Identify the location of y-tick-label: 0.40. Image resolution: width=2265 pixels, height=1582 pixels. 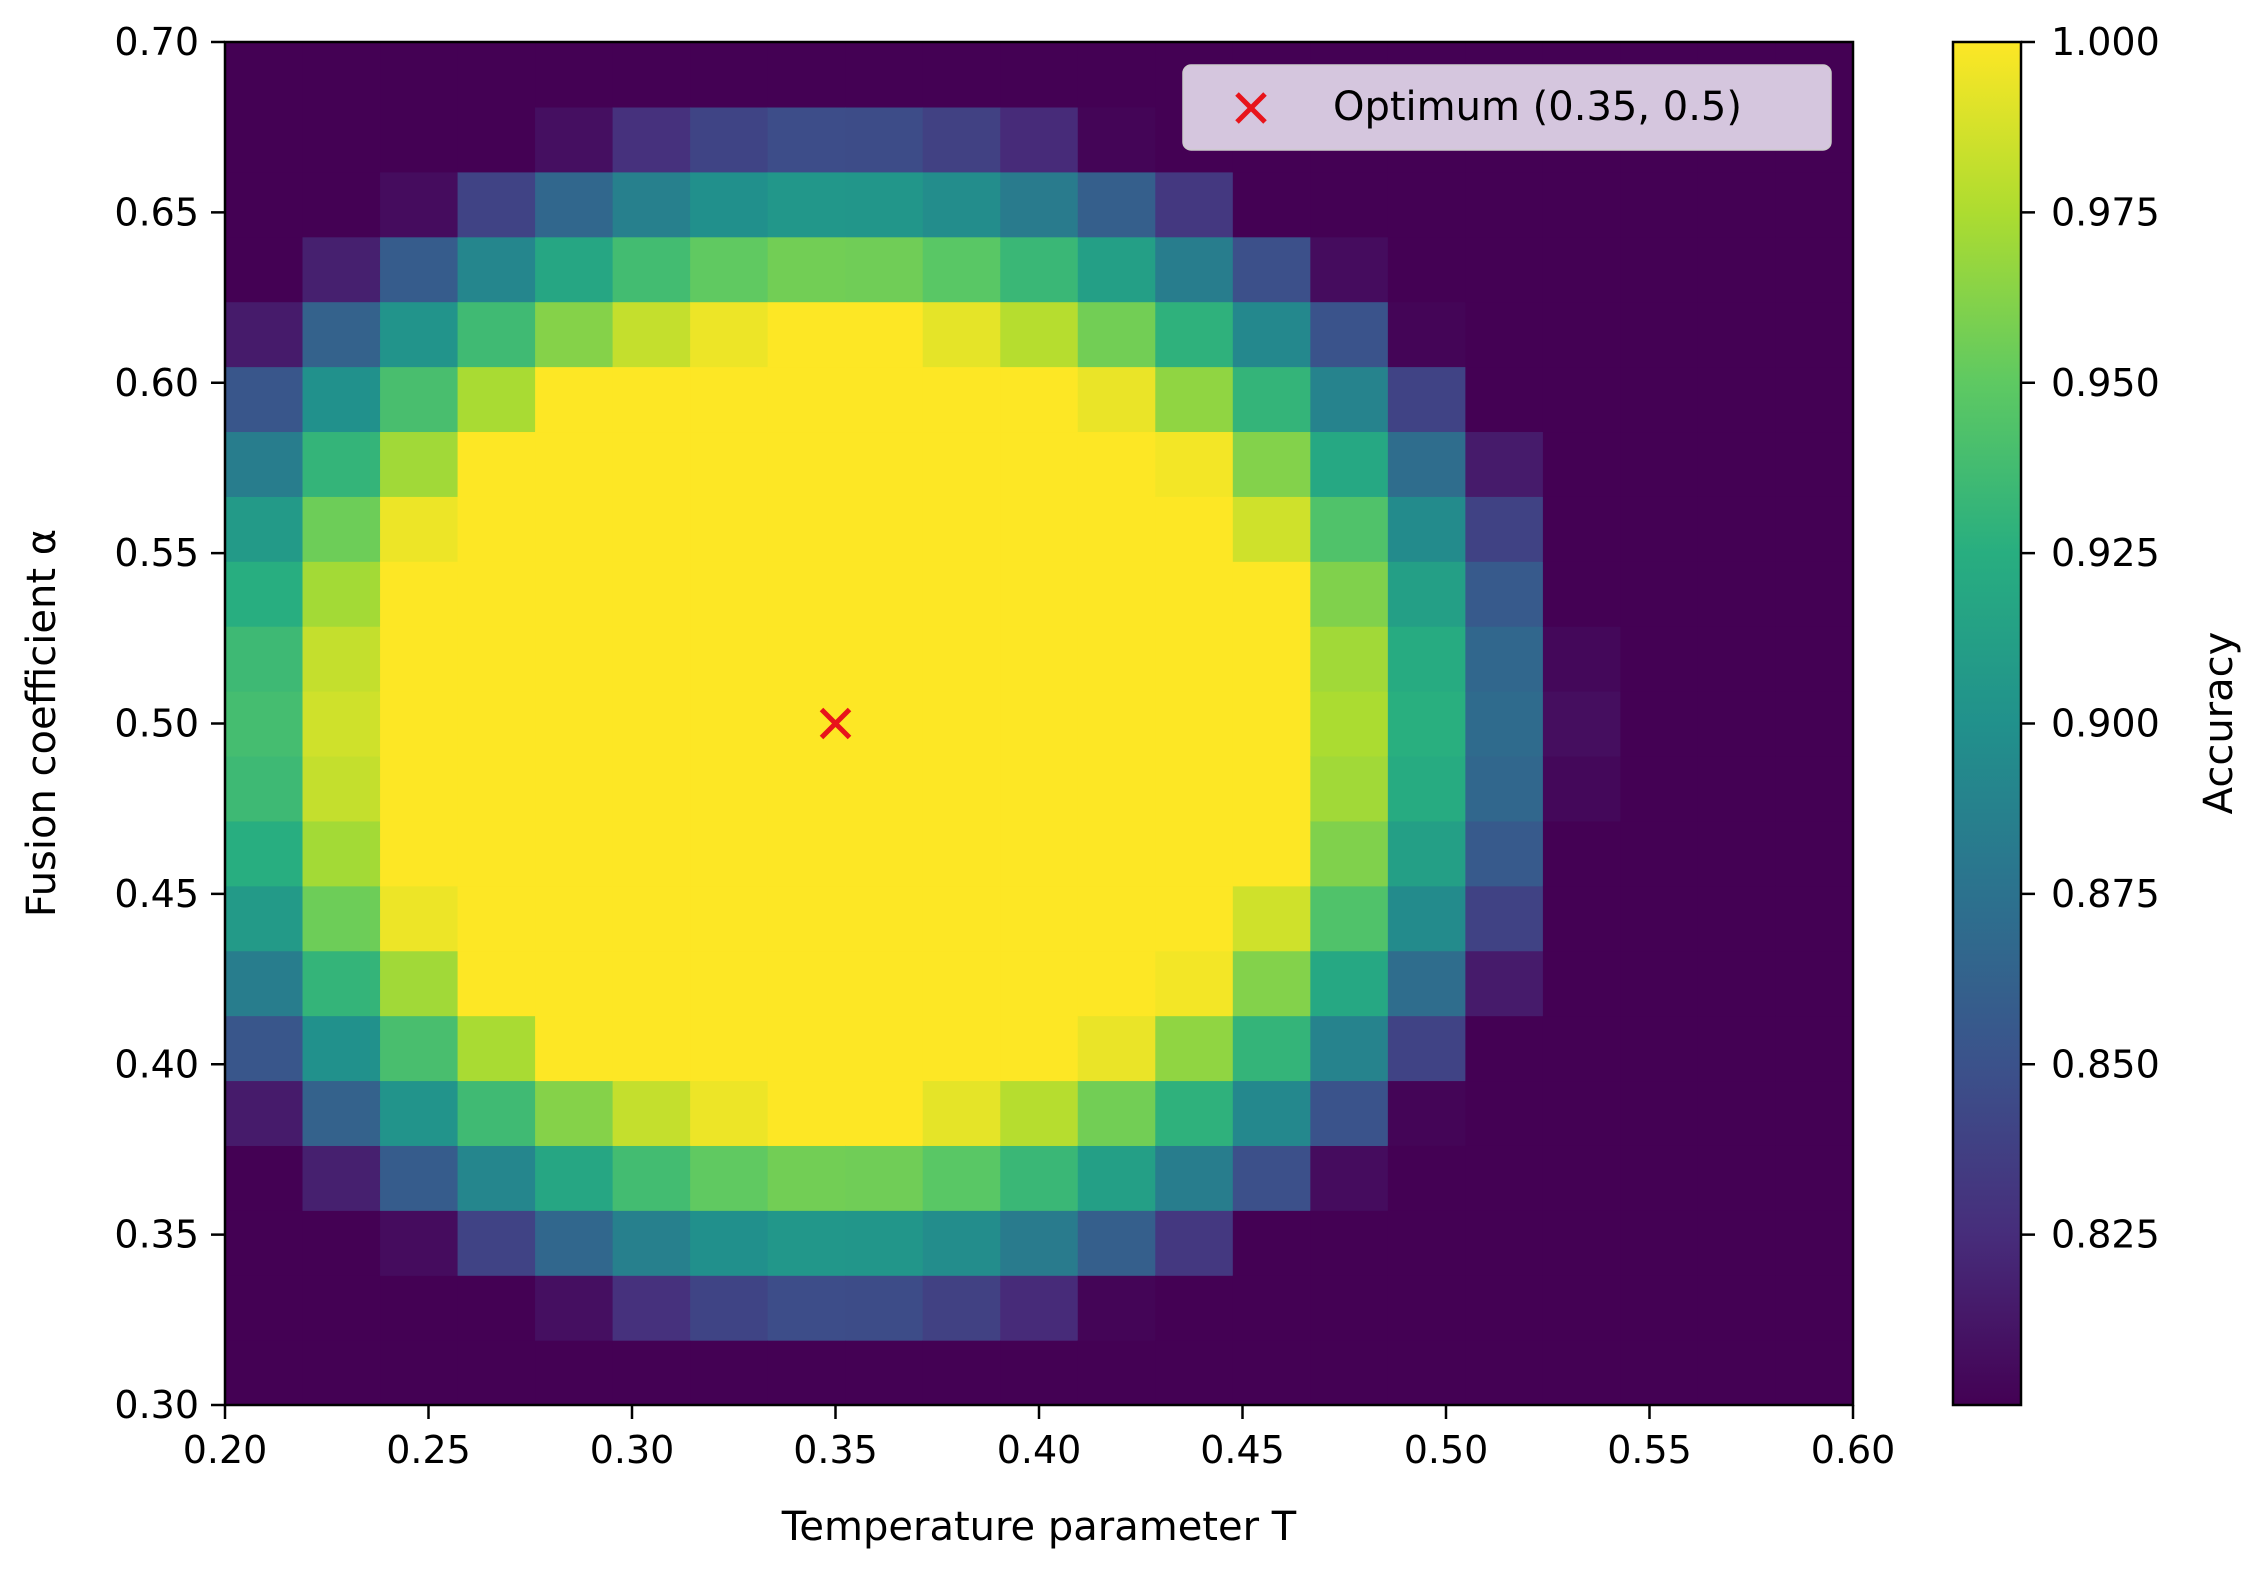
(156, 1064).